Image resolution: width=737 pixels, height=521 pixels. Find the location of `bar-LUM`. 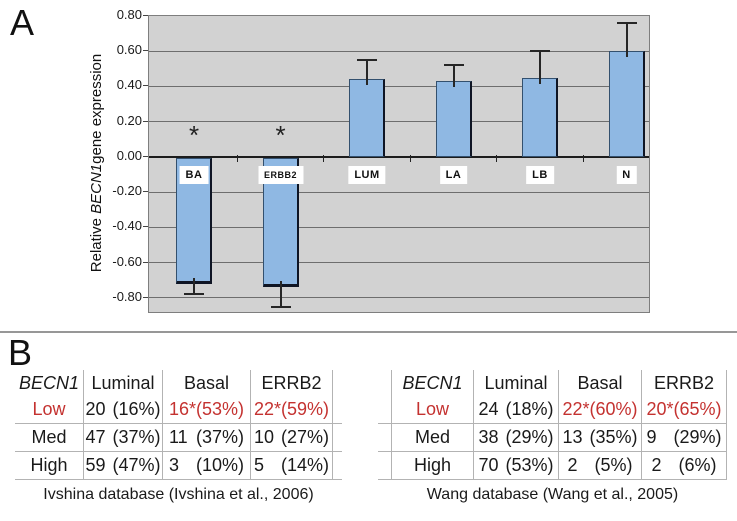

bar-LUM is located at coordinates (367, 118).